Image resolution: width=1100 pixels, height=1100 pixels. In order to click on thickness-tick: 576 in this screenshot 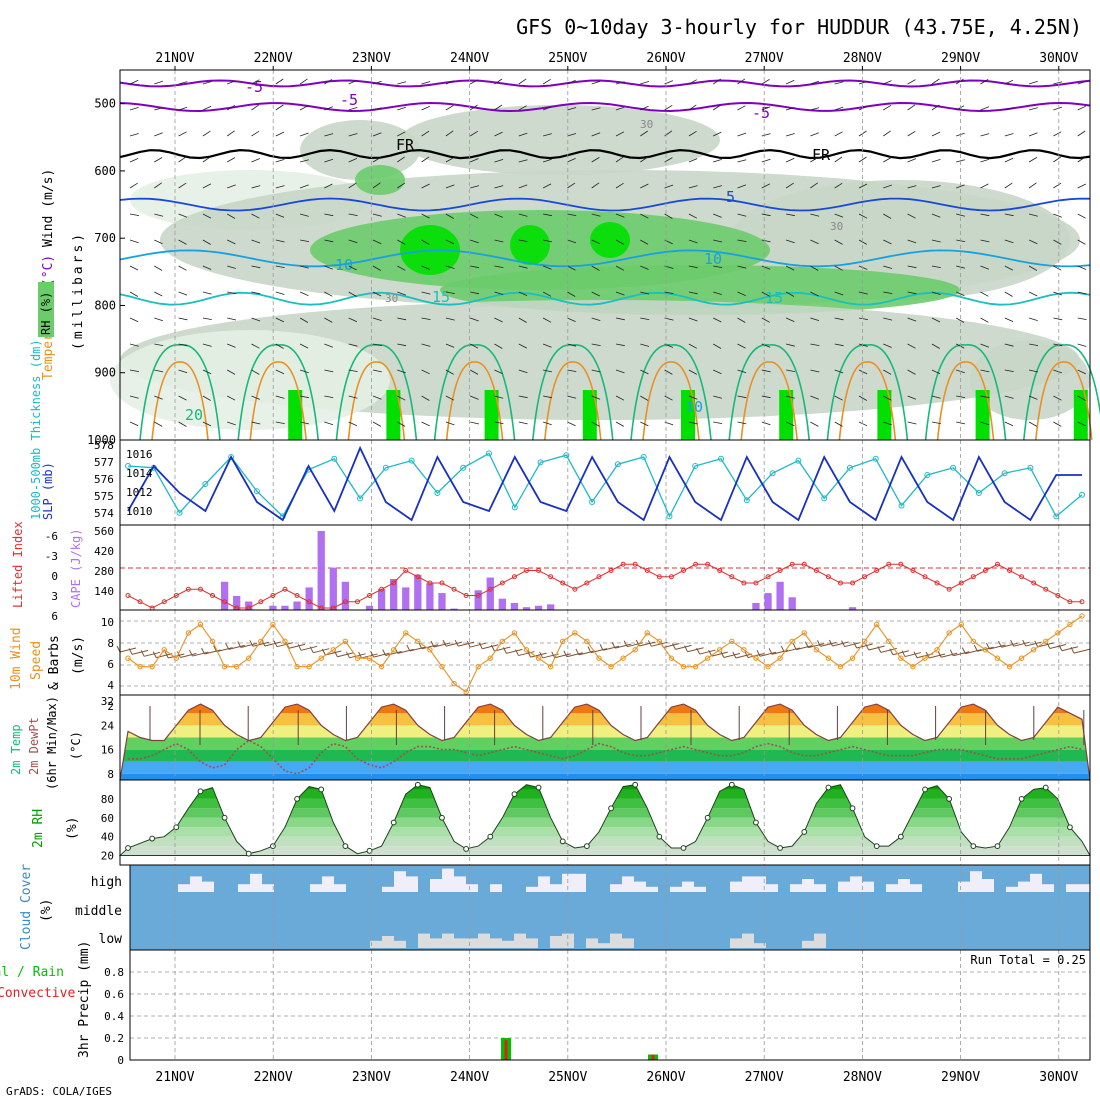, I will do `click(104, 479)`.